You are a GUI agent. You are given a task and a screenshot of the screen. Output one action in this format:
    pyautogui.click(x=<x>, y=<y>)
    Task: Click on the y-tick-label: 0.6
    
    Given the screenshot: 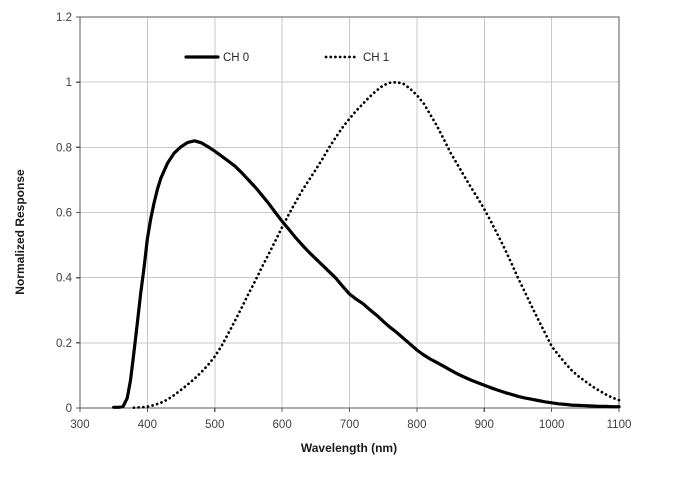 What is the action you would take?
    pyautogui.click(x=64, y=214)
    